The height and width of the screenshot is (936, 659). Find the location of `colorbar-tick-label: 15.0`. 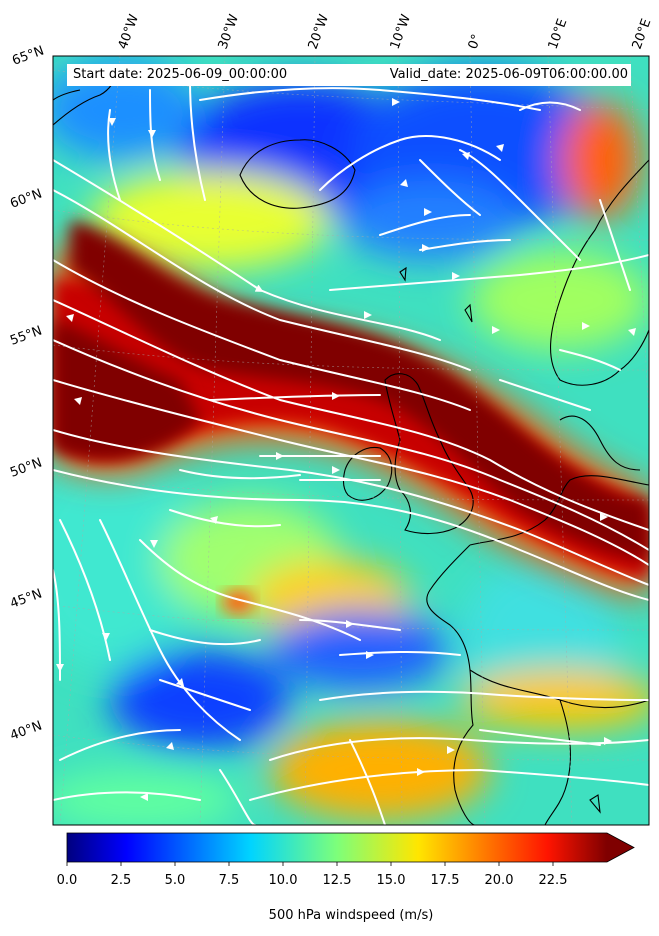

colorbar-tick-label: 15.0 is located at coordinates (391, 880).